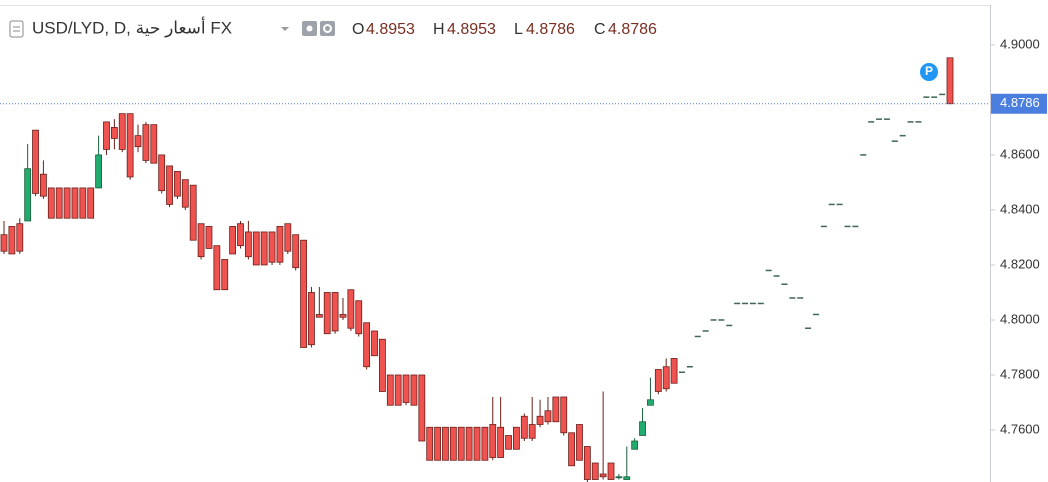 This screenshot has height=482, width=1048. I want to click on symbol-title: USD/LYD, D, أسعار حية FX, so click(132, 26).